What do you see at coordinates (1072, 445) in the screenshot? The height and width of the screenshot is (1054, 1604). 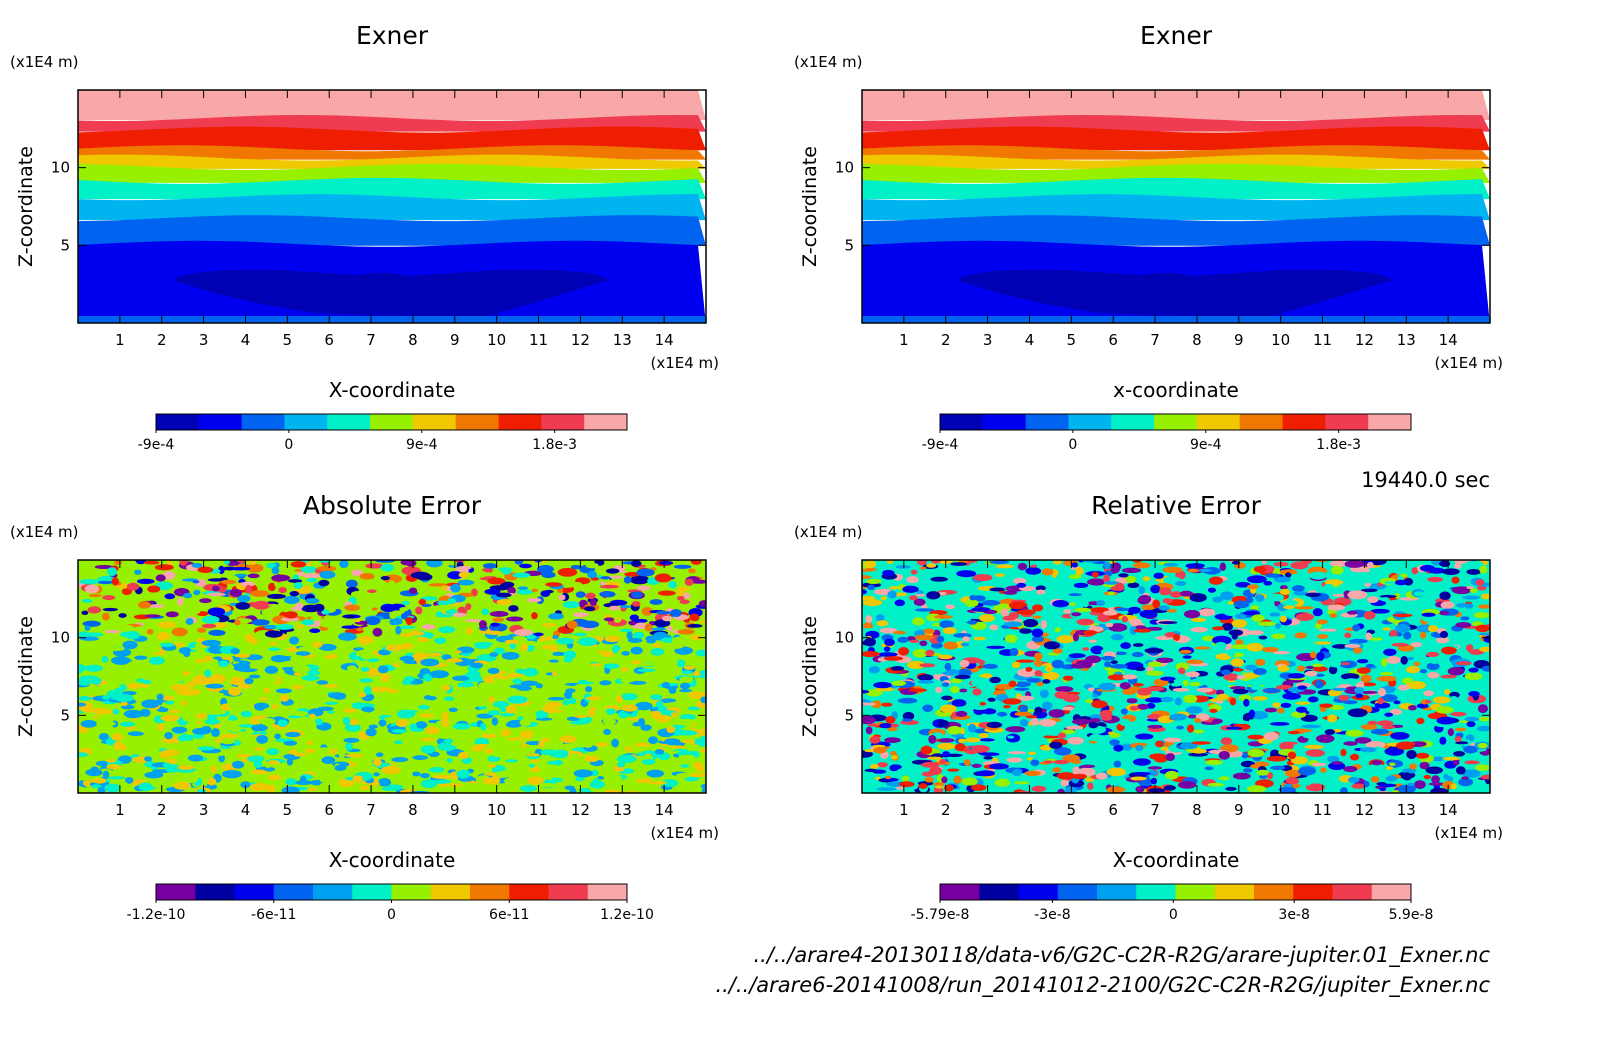 I see `colorbar-tick-label: 0` at bounding box center [1072, 445].